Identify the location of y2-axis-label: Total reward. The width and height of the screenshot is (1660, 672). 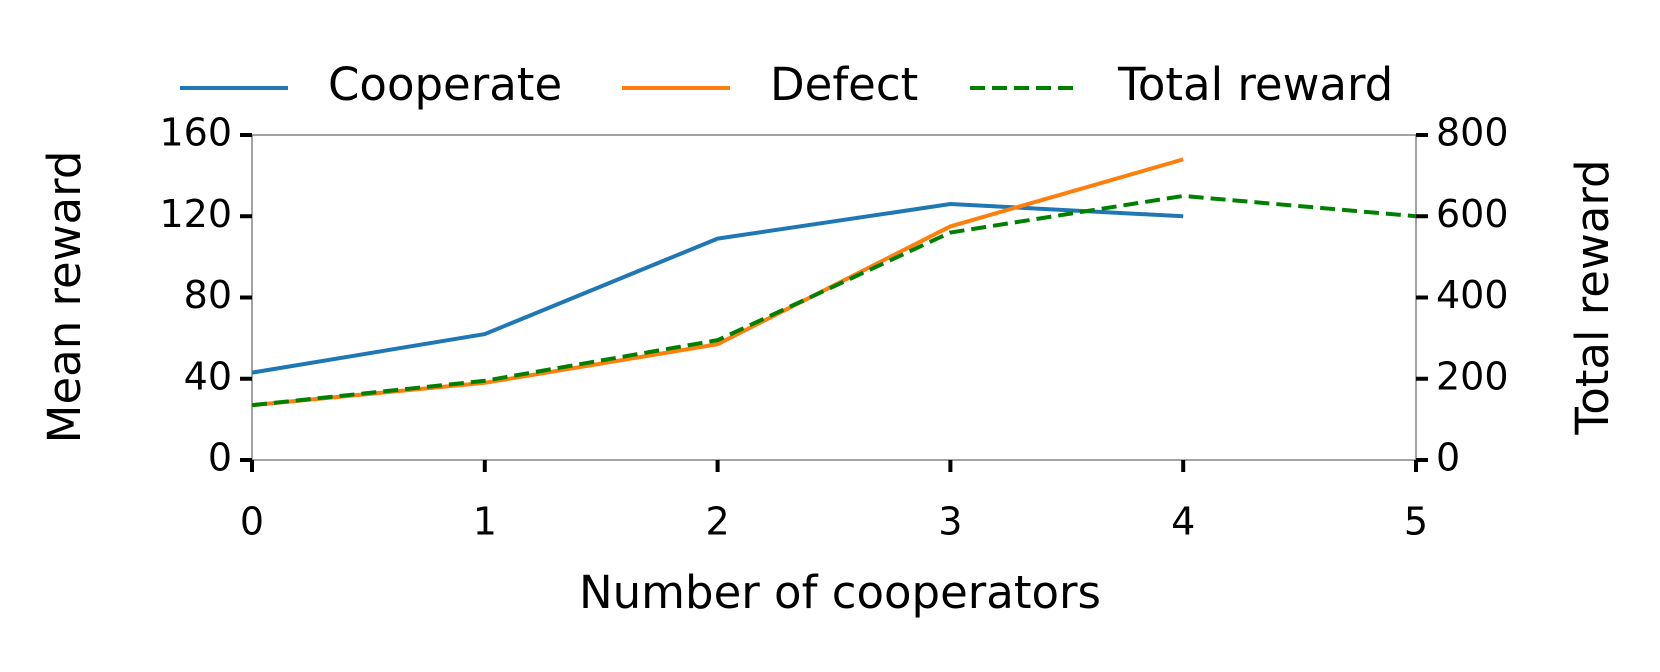
(1592, 297).